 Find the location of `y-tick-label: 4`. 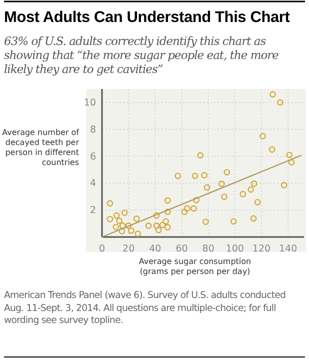

y-tick-label: 4 is located at coordinates (93, 184).